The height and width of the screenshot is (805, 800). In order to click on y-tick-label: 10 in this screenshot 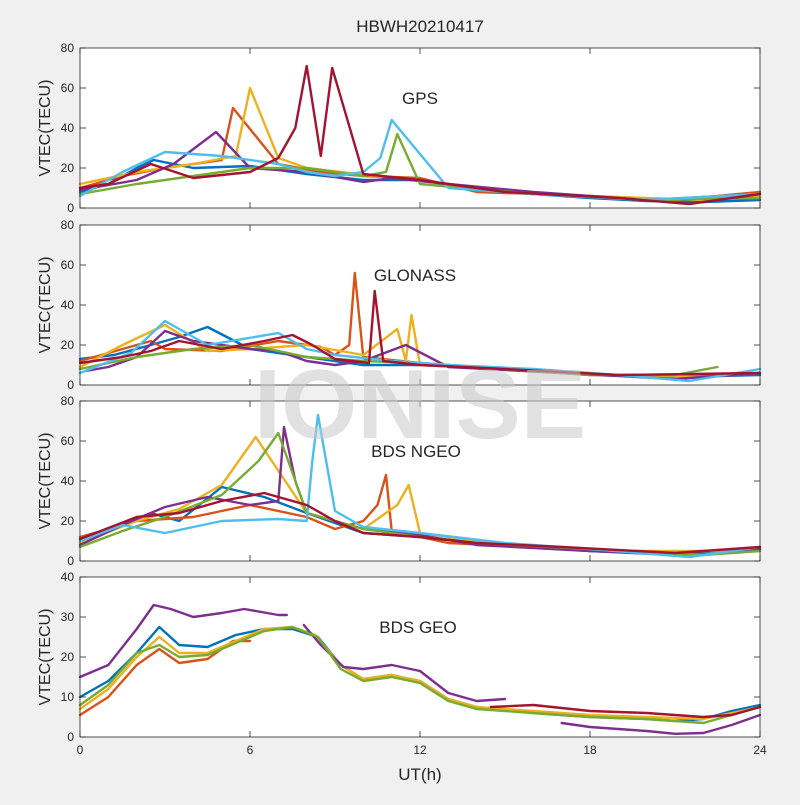, I will do `click(68, 697)`.